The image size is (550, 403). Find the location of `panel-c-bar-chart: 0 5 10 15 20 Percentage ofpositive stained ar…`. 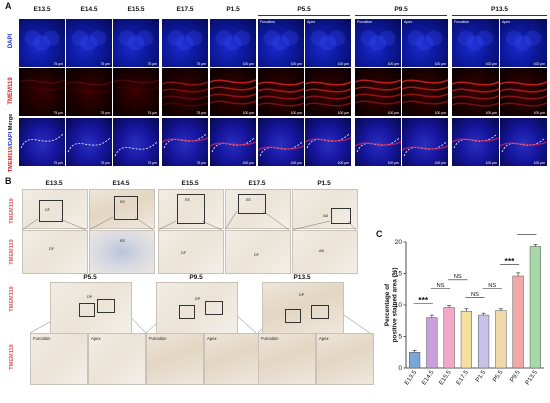

panel-c-bar-chart: 0 5 10 15 20 Percentage ofpositive stained ar… is located at coordinates (464, 309).